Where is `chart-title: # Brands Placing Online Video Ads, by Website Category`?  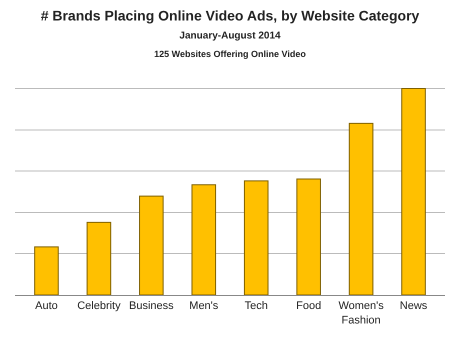 chart-title: # Brands Placing Online Video Ads, by Website Category is located at coordinates (230, 15).